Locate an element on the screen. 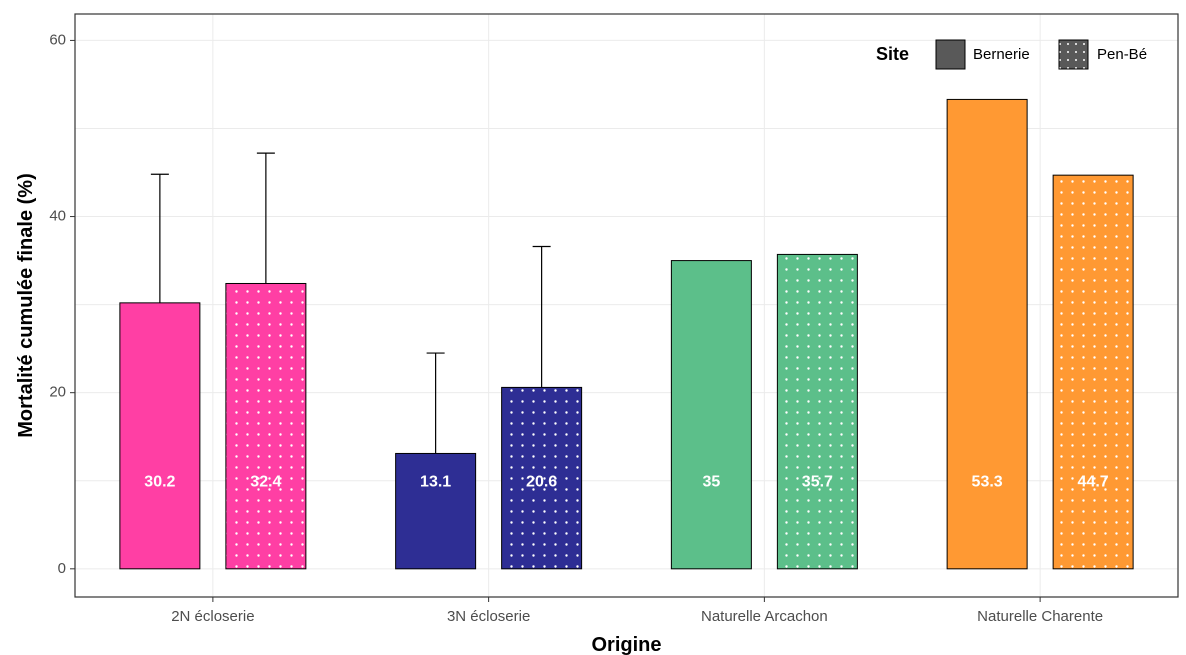  bar-pen-b--3 is located at coordinates (1093, 372).